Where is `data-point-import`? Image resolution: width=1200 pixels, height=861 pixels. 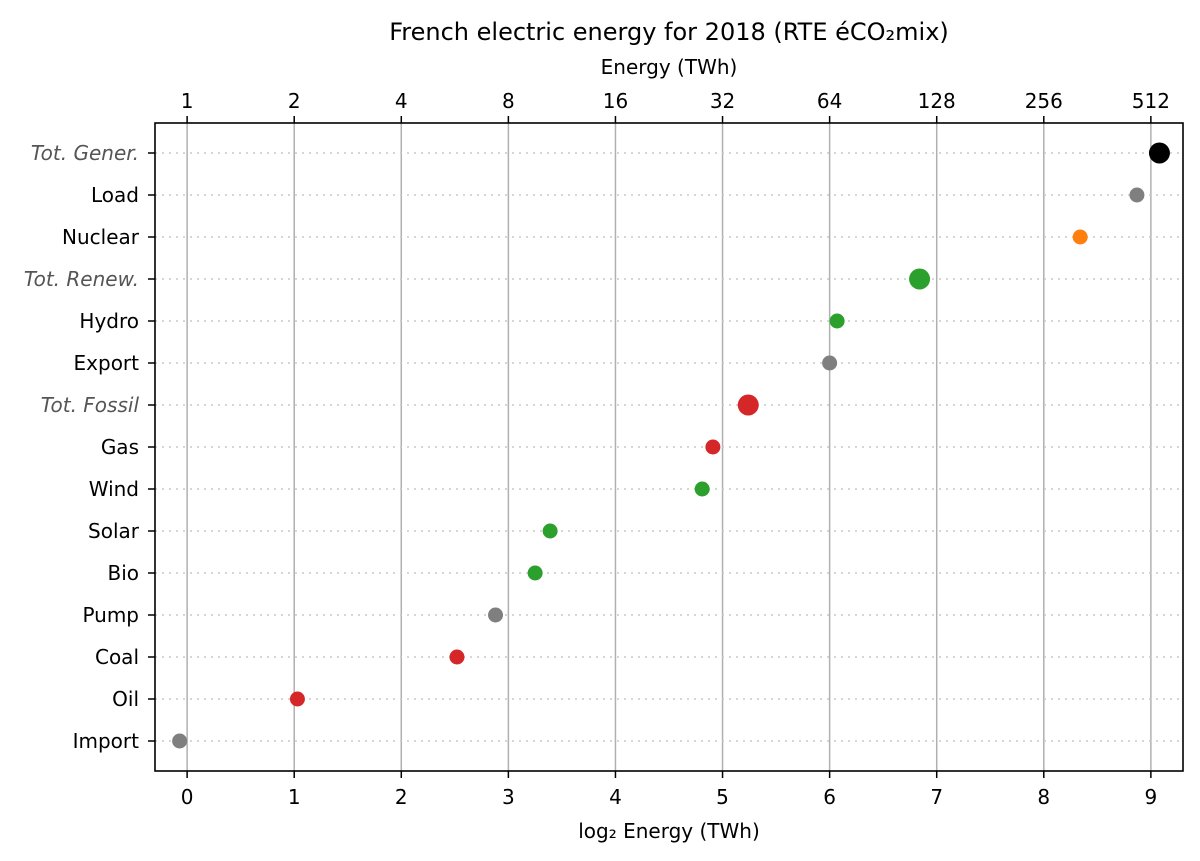
data-point-import is located at coordinates (180, 741).